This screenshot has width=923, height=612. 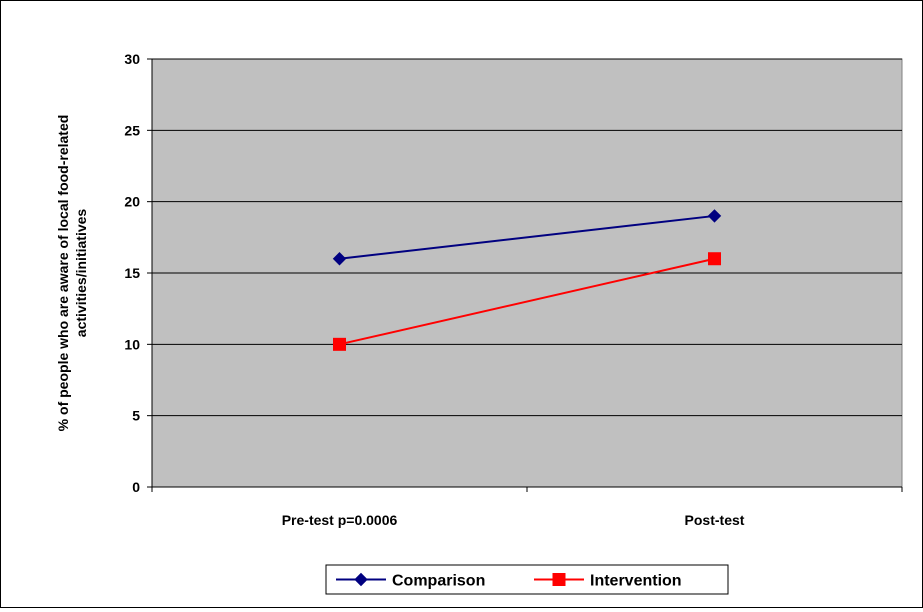 I want to click on y-tick-label-10: 10, so click(x=132, y=344).